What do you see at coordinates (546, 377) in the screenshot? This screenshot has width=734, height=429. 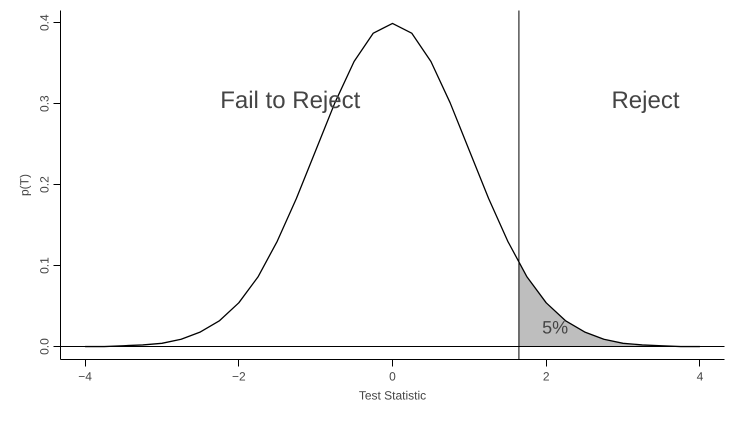 I see `x-tick-label: 2` at bounding box center [546, 377].